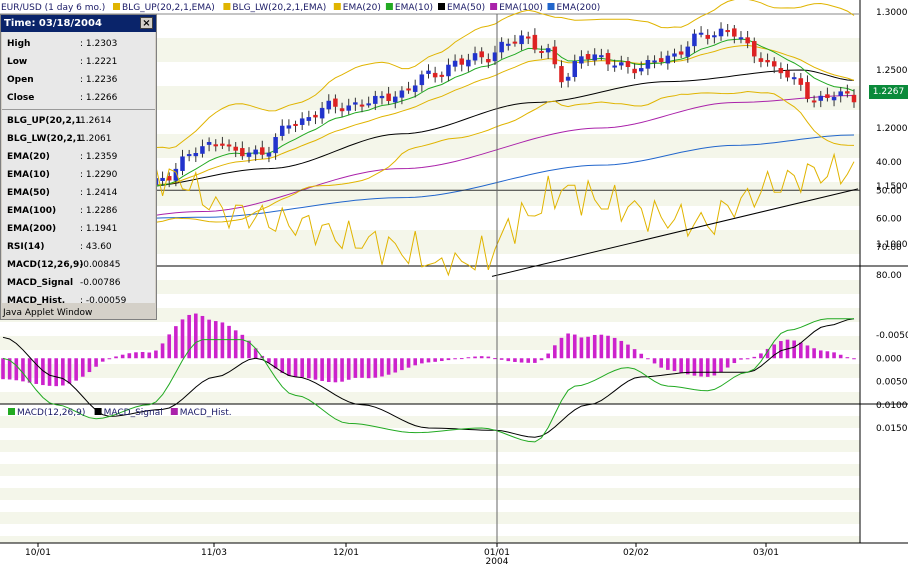 This screenshot has width=908, height=566. What do you see at coordinates (28, 175) in the screenshot?
I see `tooltip-row-key: EMA(10)` at bounding box center [28, 175].